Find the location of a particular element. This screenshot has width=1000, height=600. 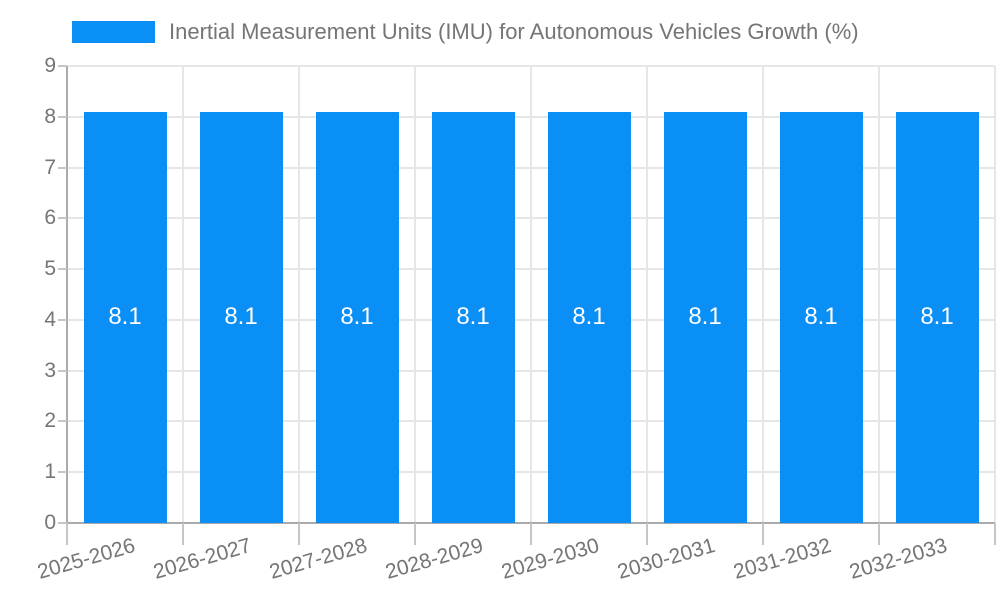

y-axis-tick-label: 0 is located at coordinates (50, 522).